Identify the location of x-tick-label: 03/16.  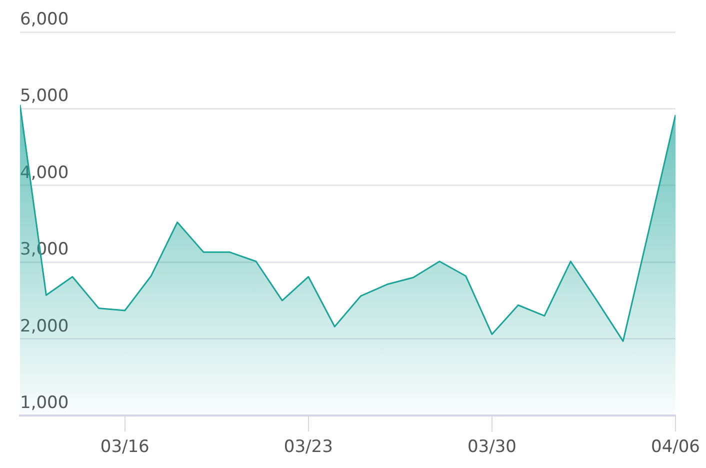
(125, 447).